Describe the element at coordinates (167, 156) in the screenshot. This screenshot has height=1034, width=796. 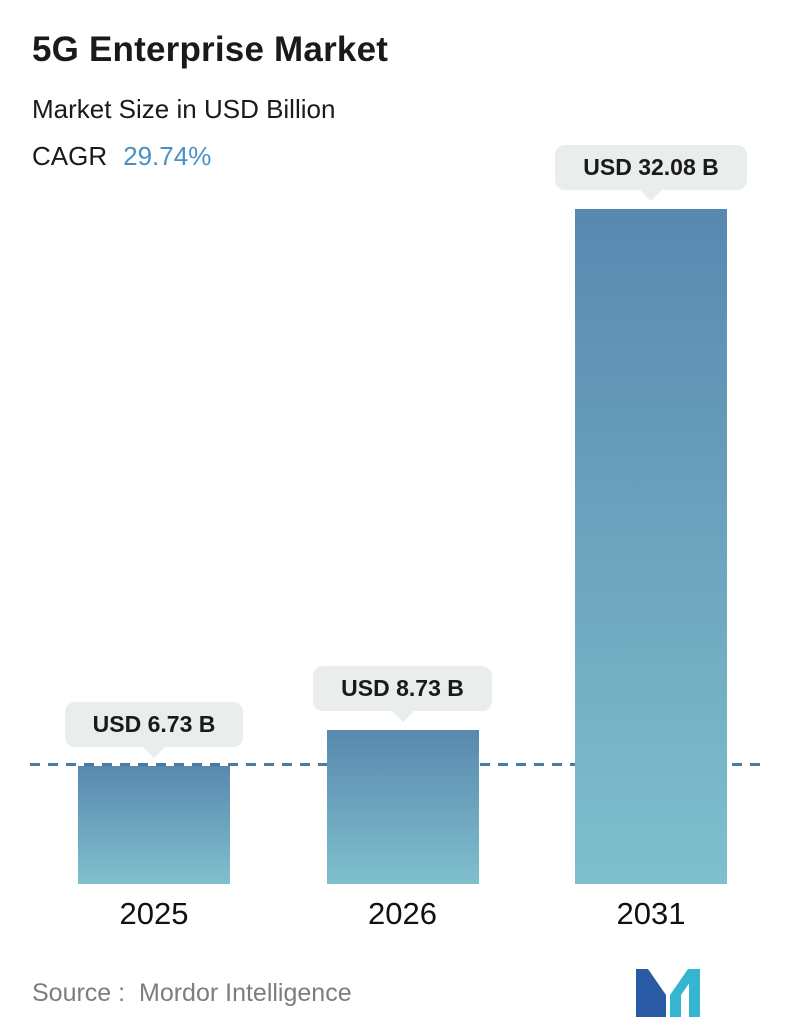
I see `cagr-value: 29.74%` at that location.